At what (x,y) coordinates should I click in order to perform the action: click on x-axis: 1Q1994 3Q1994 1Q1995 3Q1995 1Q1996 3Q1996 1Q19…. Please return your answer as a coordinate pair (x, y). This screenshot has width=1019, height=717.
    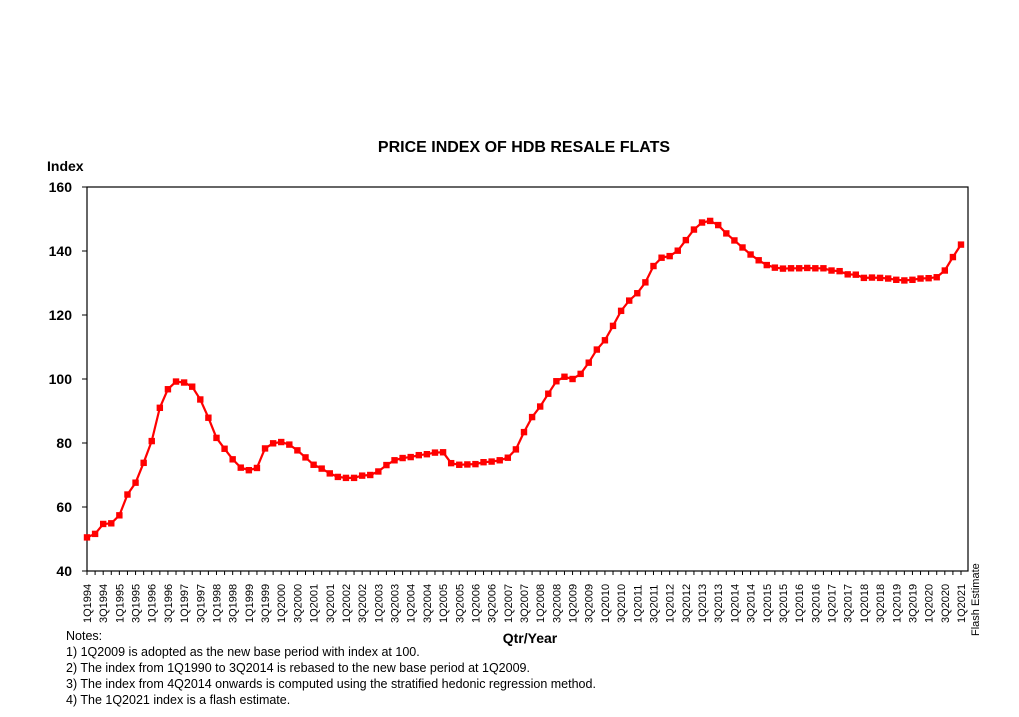
    Looking at the image, I should click on (525, 597).